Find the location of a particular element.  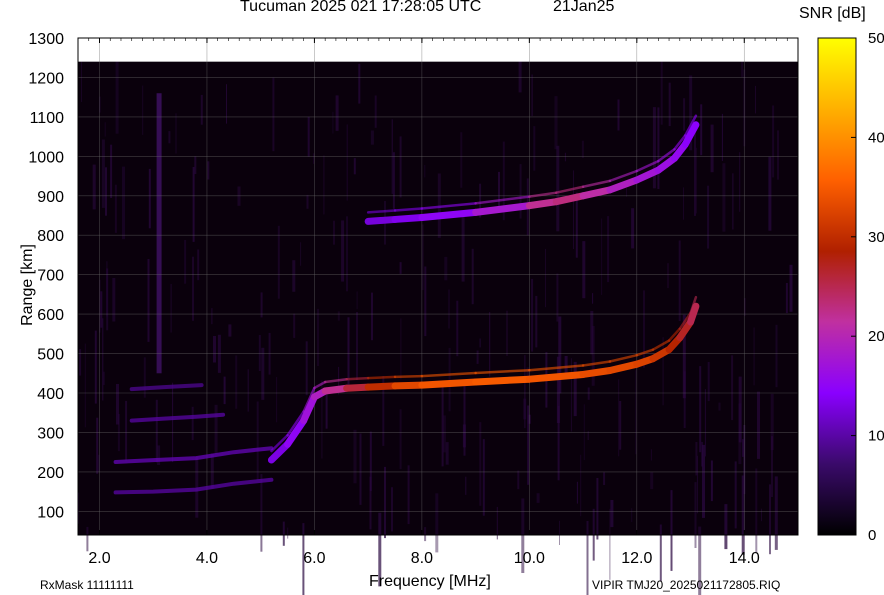

y-tick-label: 1000 is located at coordinates (46, 157).